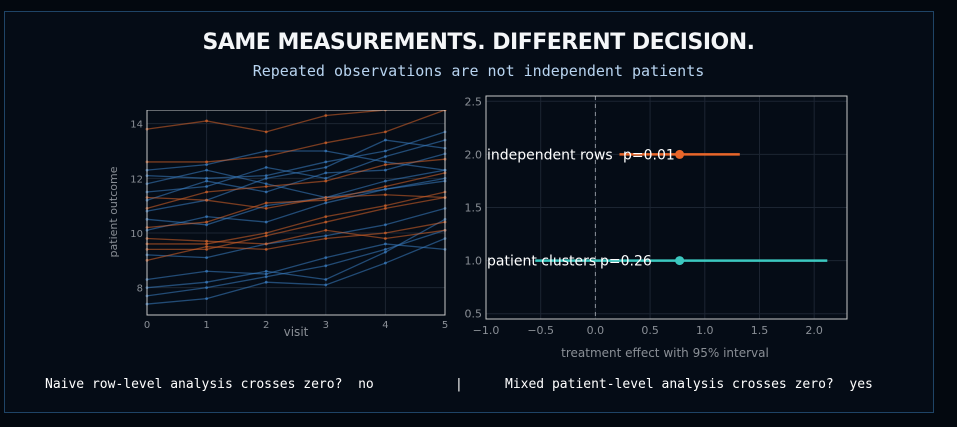 This screenshot has width=957, height=427. I want to click on left-x-tick-label: 0, so click(147, 325).